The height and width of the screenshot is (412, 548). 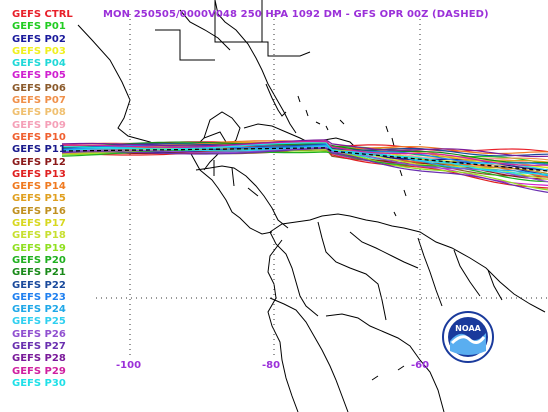 I want to click on legend-item: GEFS P27, so click(x=39, y=347).